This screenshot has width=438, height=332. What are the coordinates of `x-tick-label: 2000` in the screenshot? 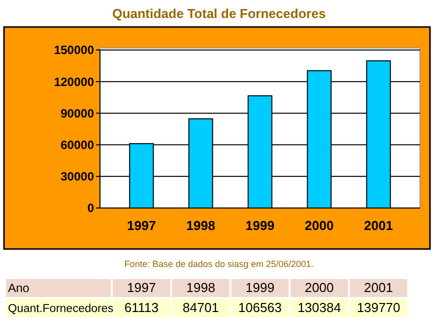 It's located at (319, 225).